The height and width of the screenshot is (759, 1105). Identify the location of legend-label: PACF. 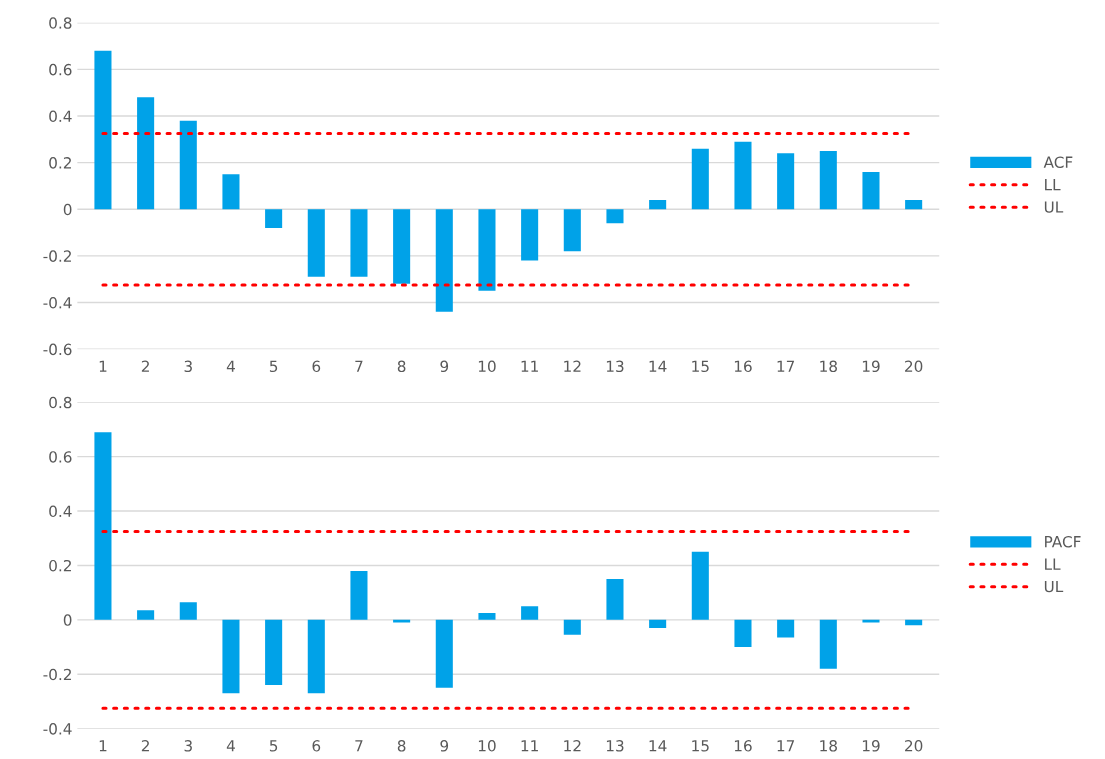
(1063, 541).